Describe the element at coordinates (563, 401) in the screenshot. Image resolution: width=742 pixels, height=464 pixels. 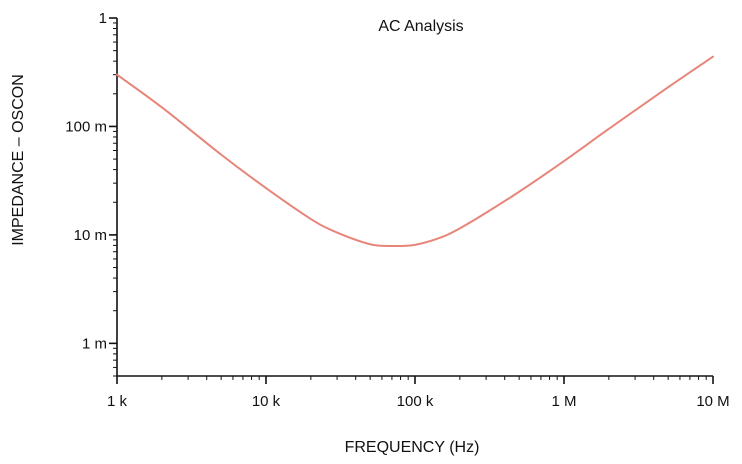
I see `x-tick-label: 1 M` at that location.